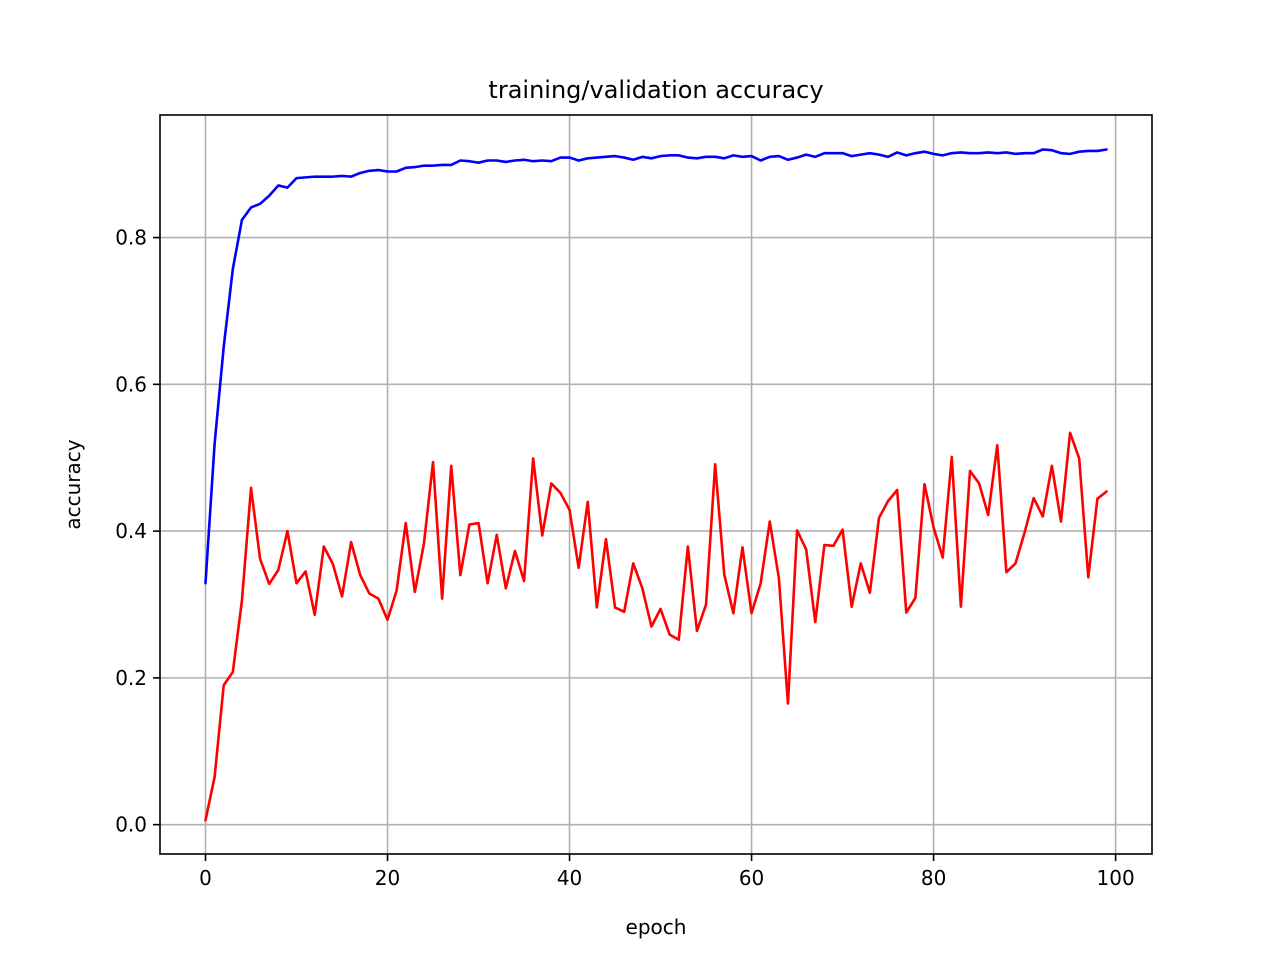 The width and height of the screenshot is (1280, 960). What do you see at coordinates (569, 878) in the screenshot?
I see `x-tick-label: 40` at bounding box center [569, 878].